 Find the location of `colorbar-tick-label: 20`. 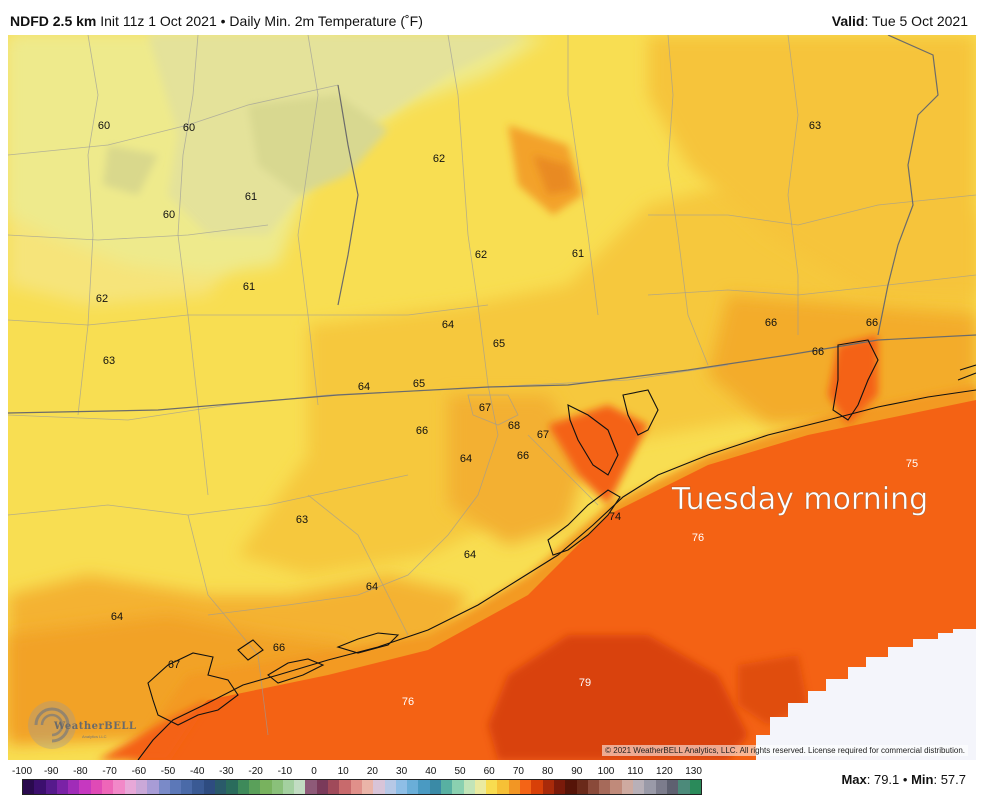

colorbar-tick-label: 20 is located at coordinates (372, 771).